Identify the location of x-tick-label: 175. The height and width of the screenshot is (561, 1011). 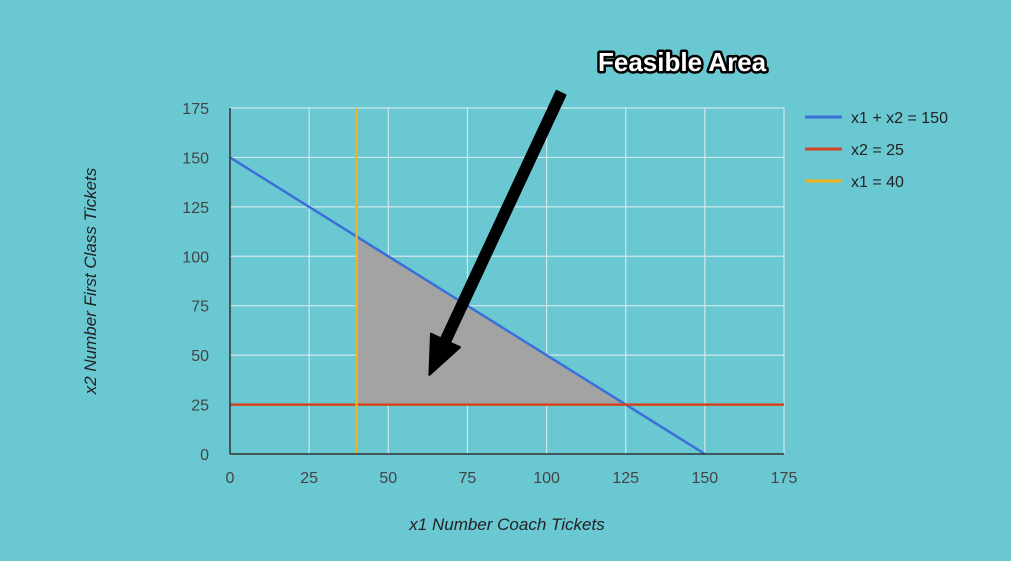
(784, 478).